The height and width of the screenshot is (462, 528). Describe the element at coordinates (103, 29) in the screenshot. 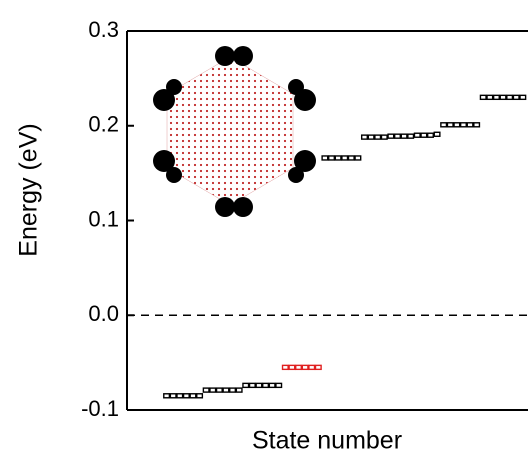

I see `y-tick-label: 0.3` at that location.